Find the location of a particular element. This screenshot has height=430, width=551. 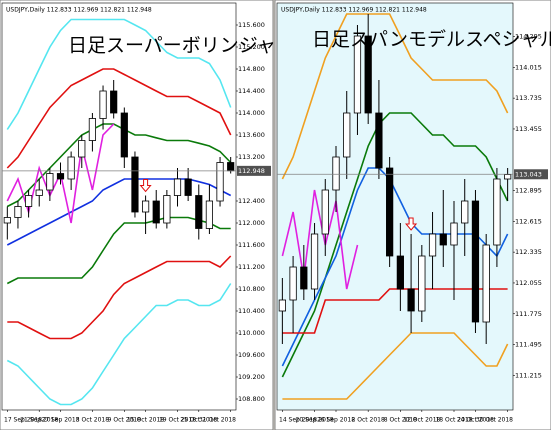

x-tick-label: 2 Oct 2018 is located at coordinates (368, 420).